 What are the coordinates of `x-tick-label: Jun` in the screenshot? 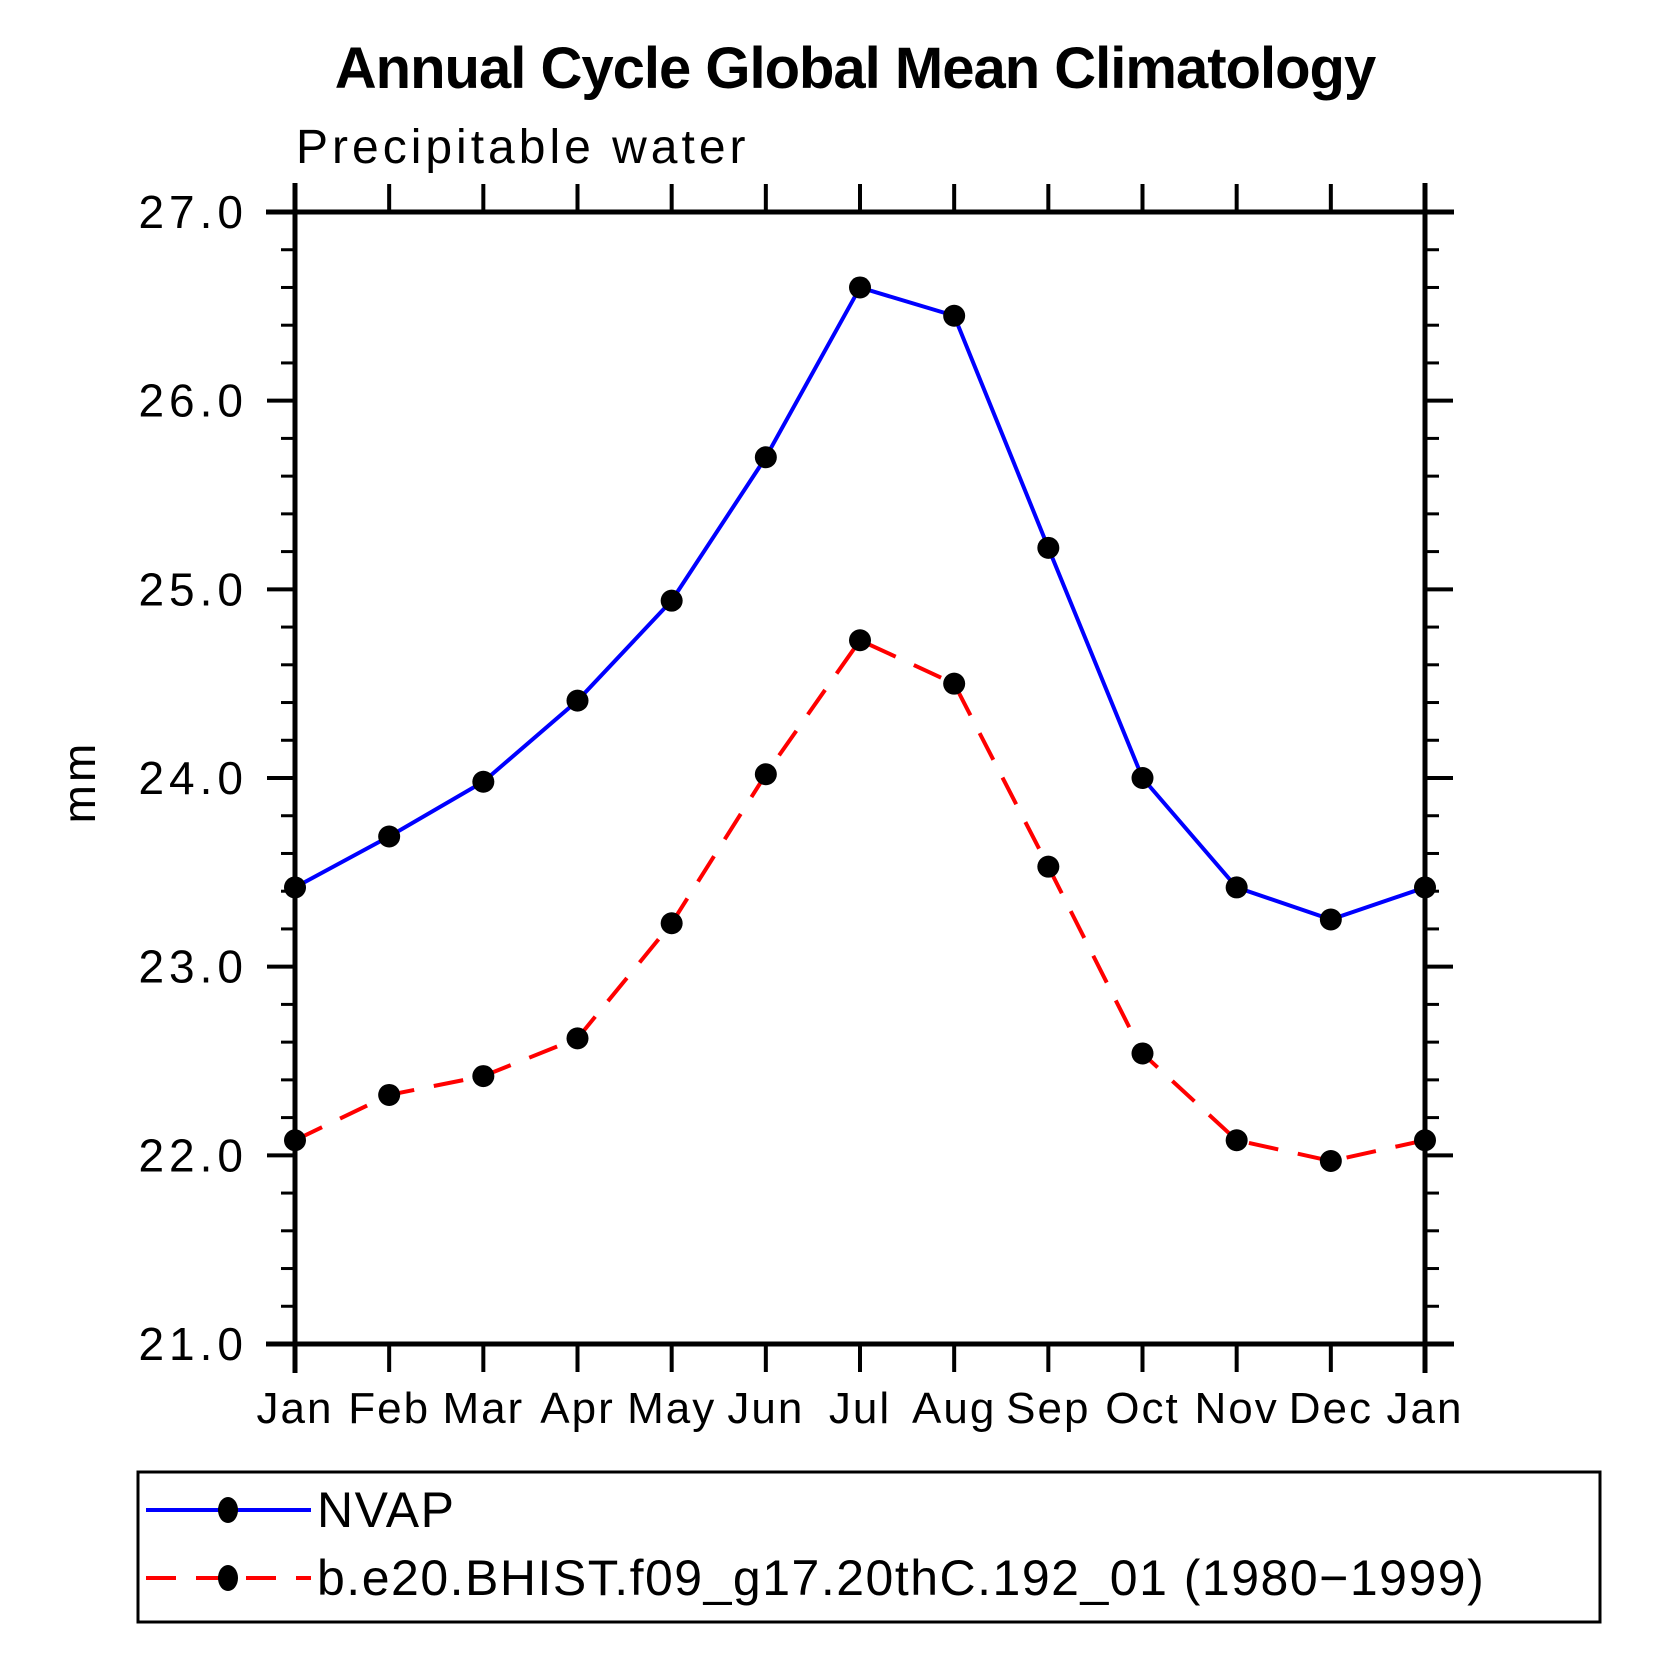 It's located at (765, 1408).